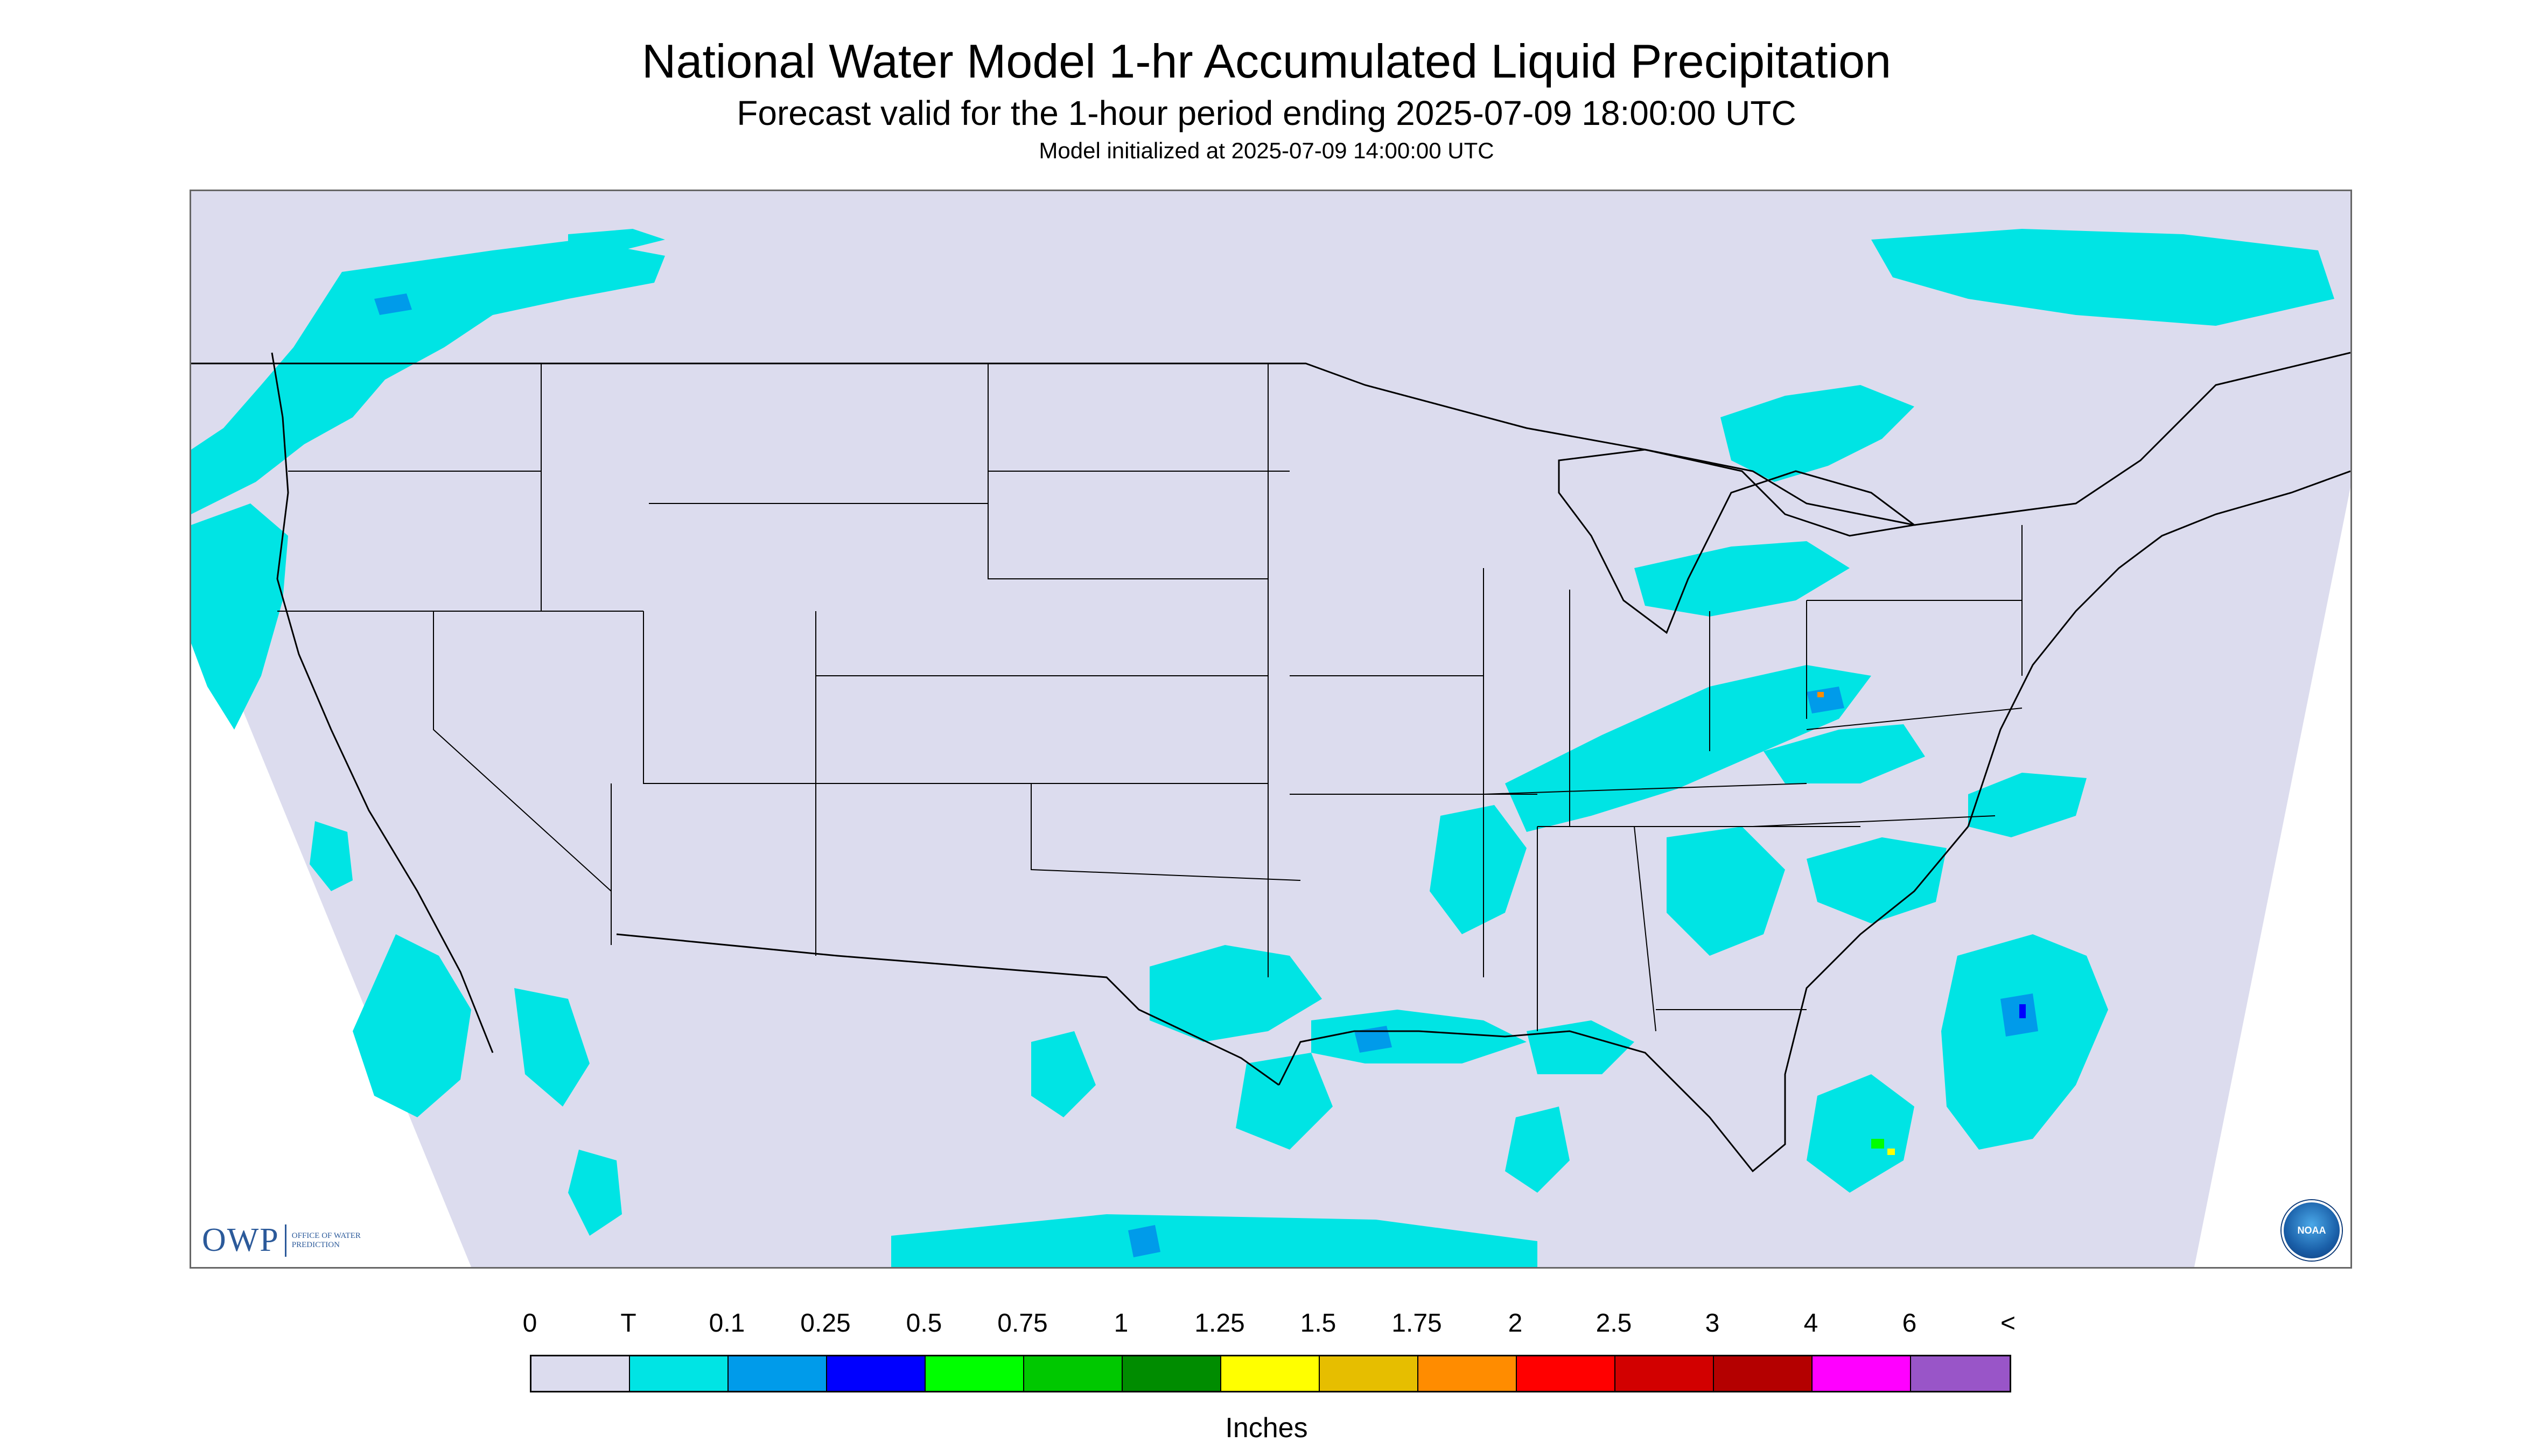 The width and height of the screenshot is (2533, 1456). I want to click on gulf-coastline, so click(1623, 999).